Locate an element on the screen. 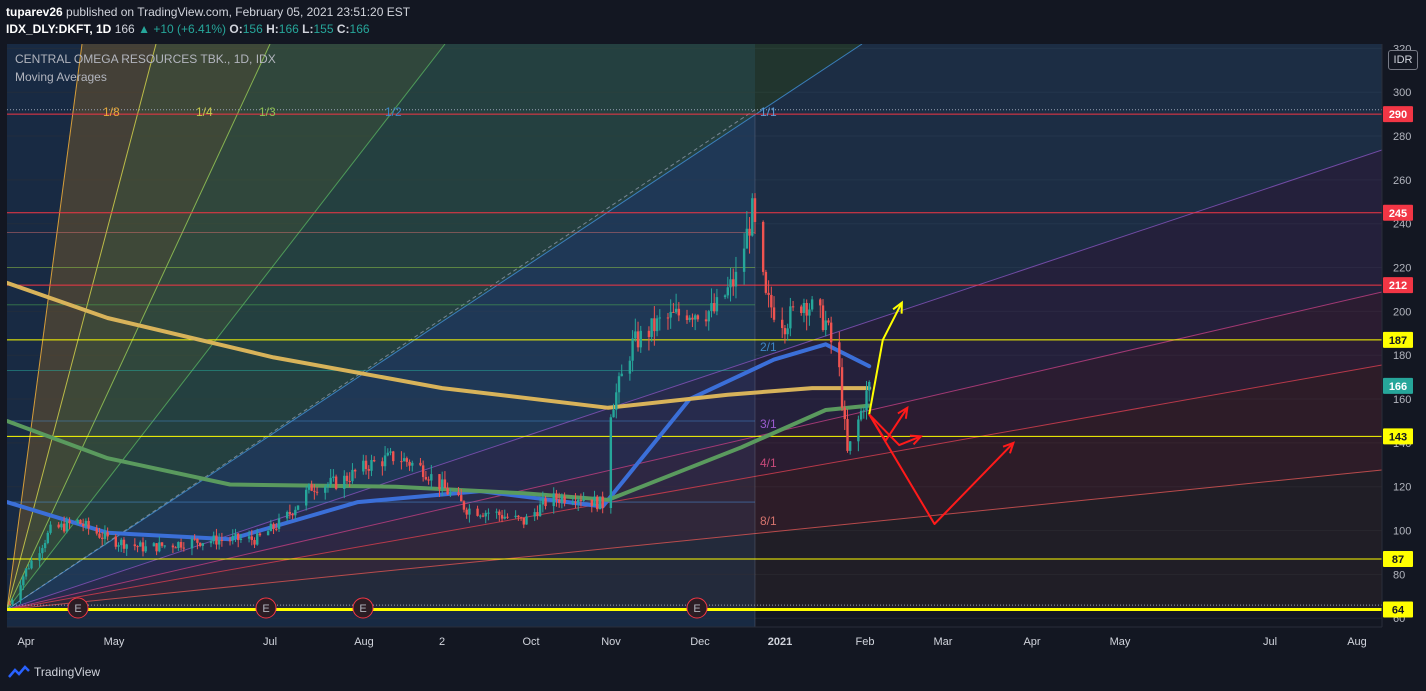  close-value: 166 is located at coordinates (359, 29).